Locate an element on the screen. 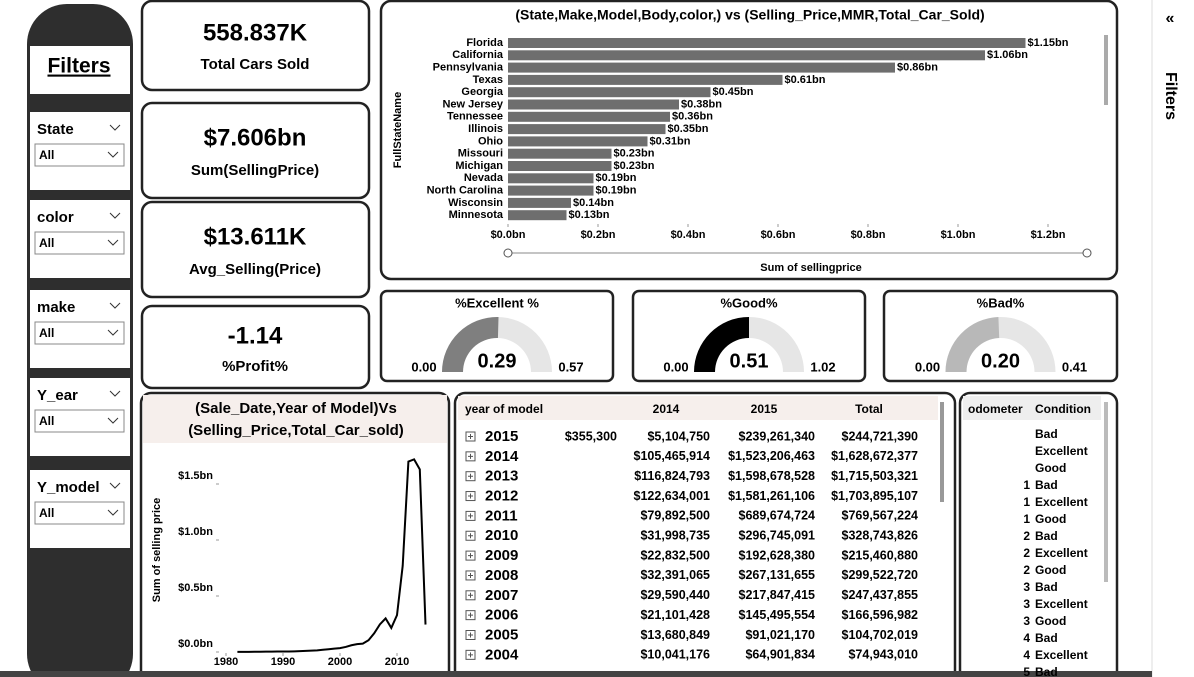 The width and height of the screenshot is (1194, 677). slicer-label: State is located at coordinates (55, 129).